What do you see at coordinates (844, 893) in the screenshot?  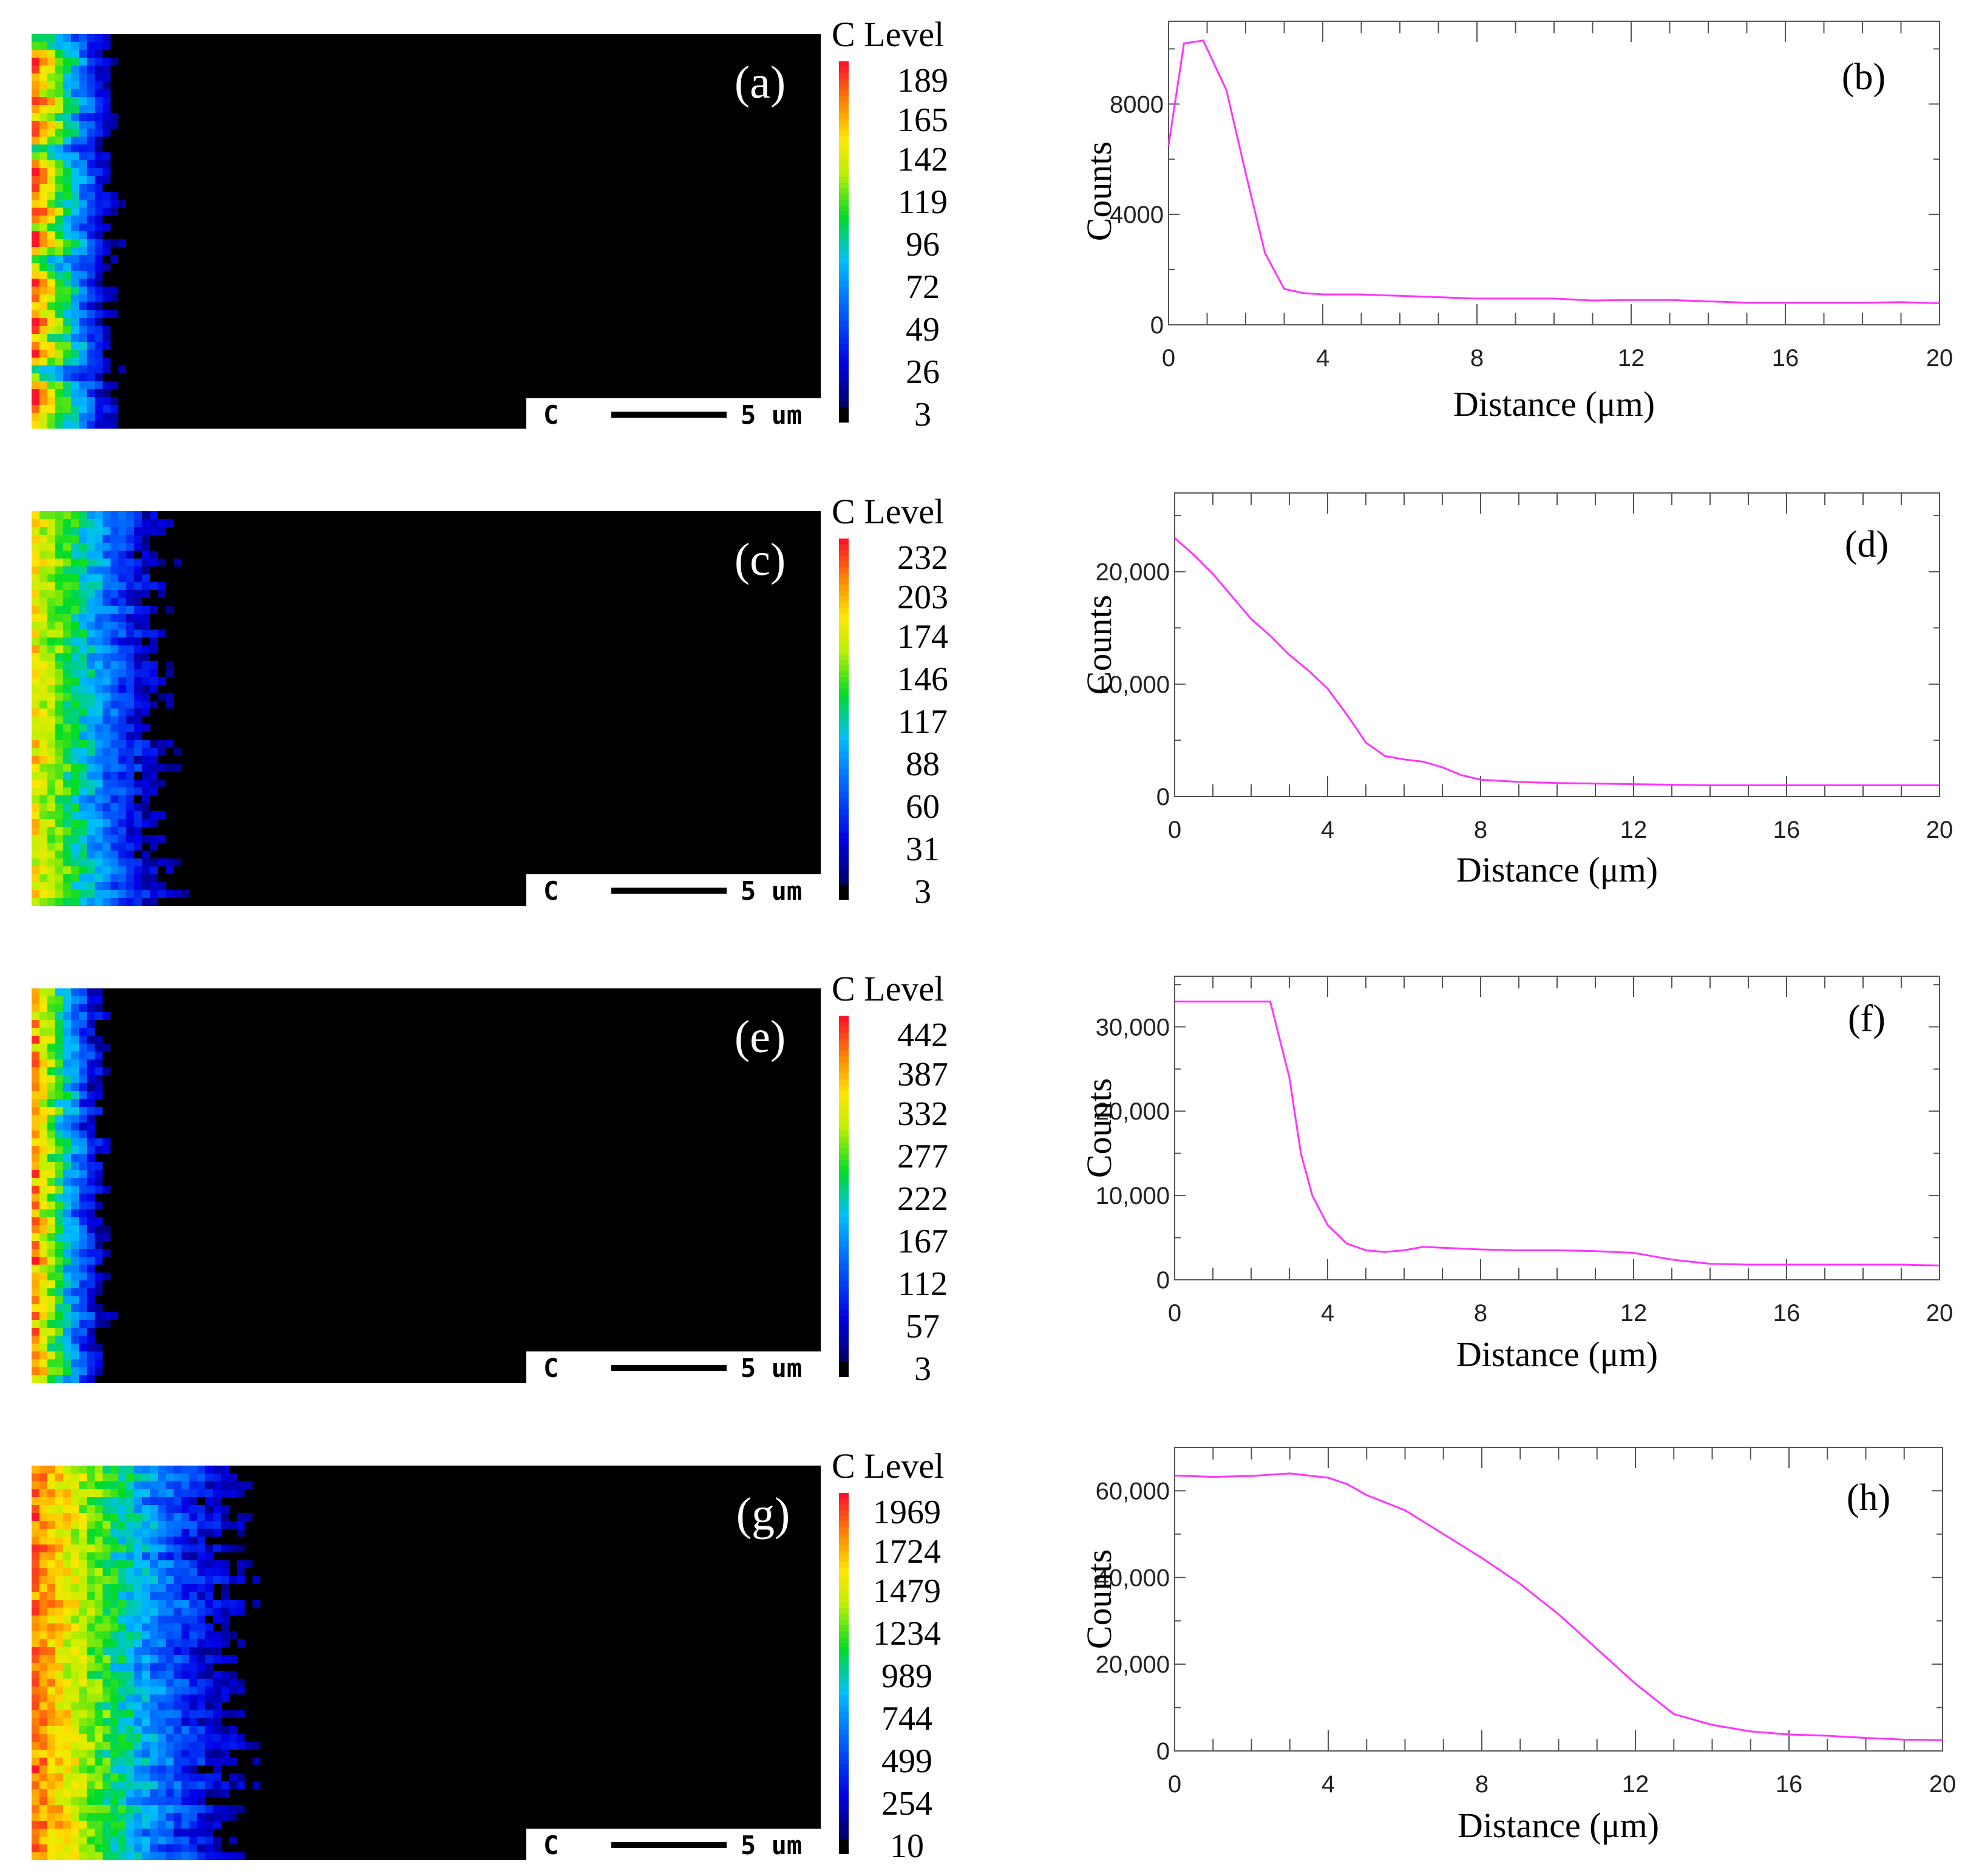 I see `colorbar-min-segment` at bounding box center [844, 893].